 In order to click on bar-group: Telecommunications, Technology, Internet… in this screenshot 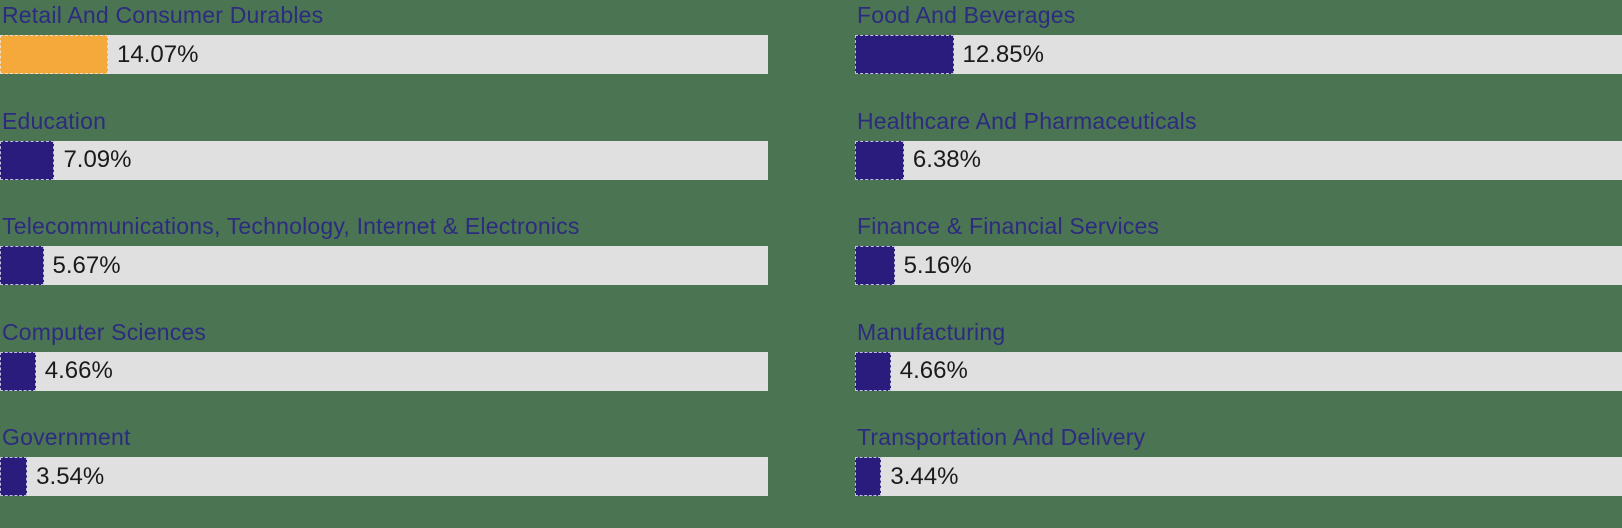, I will do `click(384, 264)`.